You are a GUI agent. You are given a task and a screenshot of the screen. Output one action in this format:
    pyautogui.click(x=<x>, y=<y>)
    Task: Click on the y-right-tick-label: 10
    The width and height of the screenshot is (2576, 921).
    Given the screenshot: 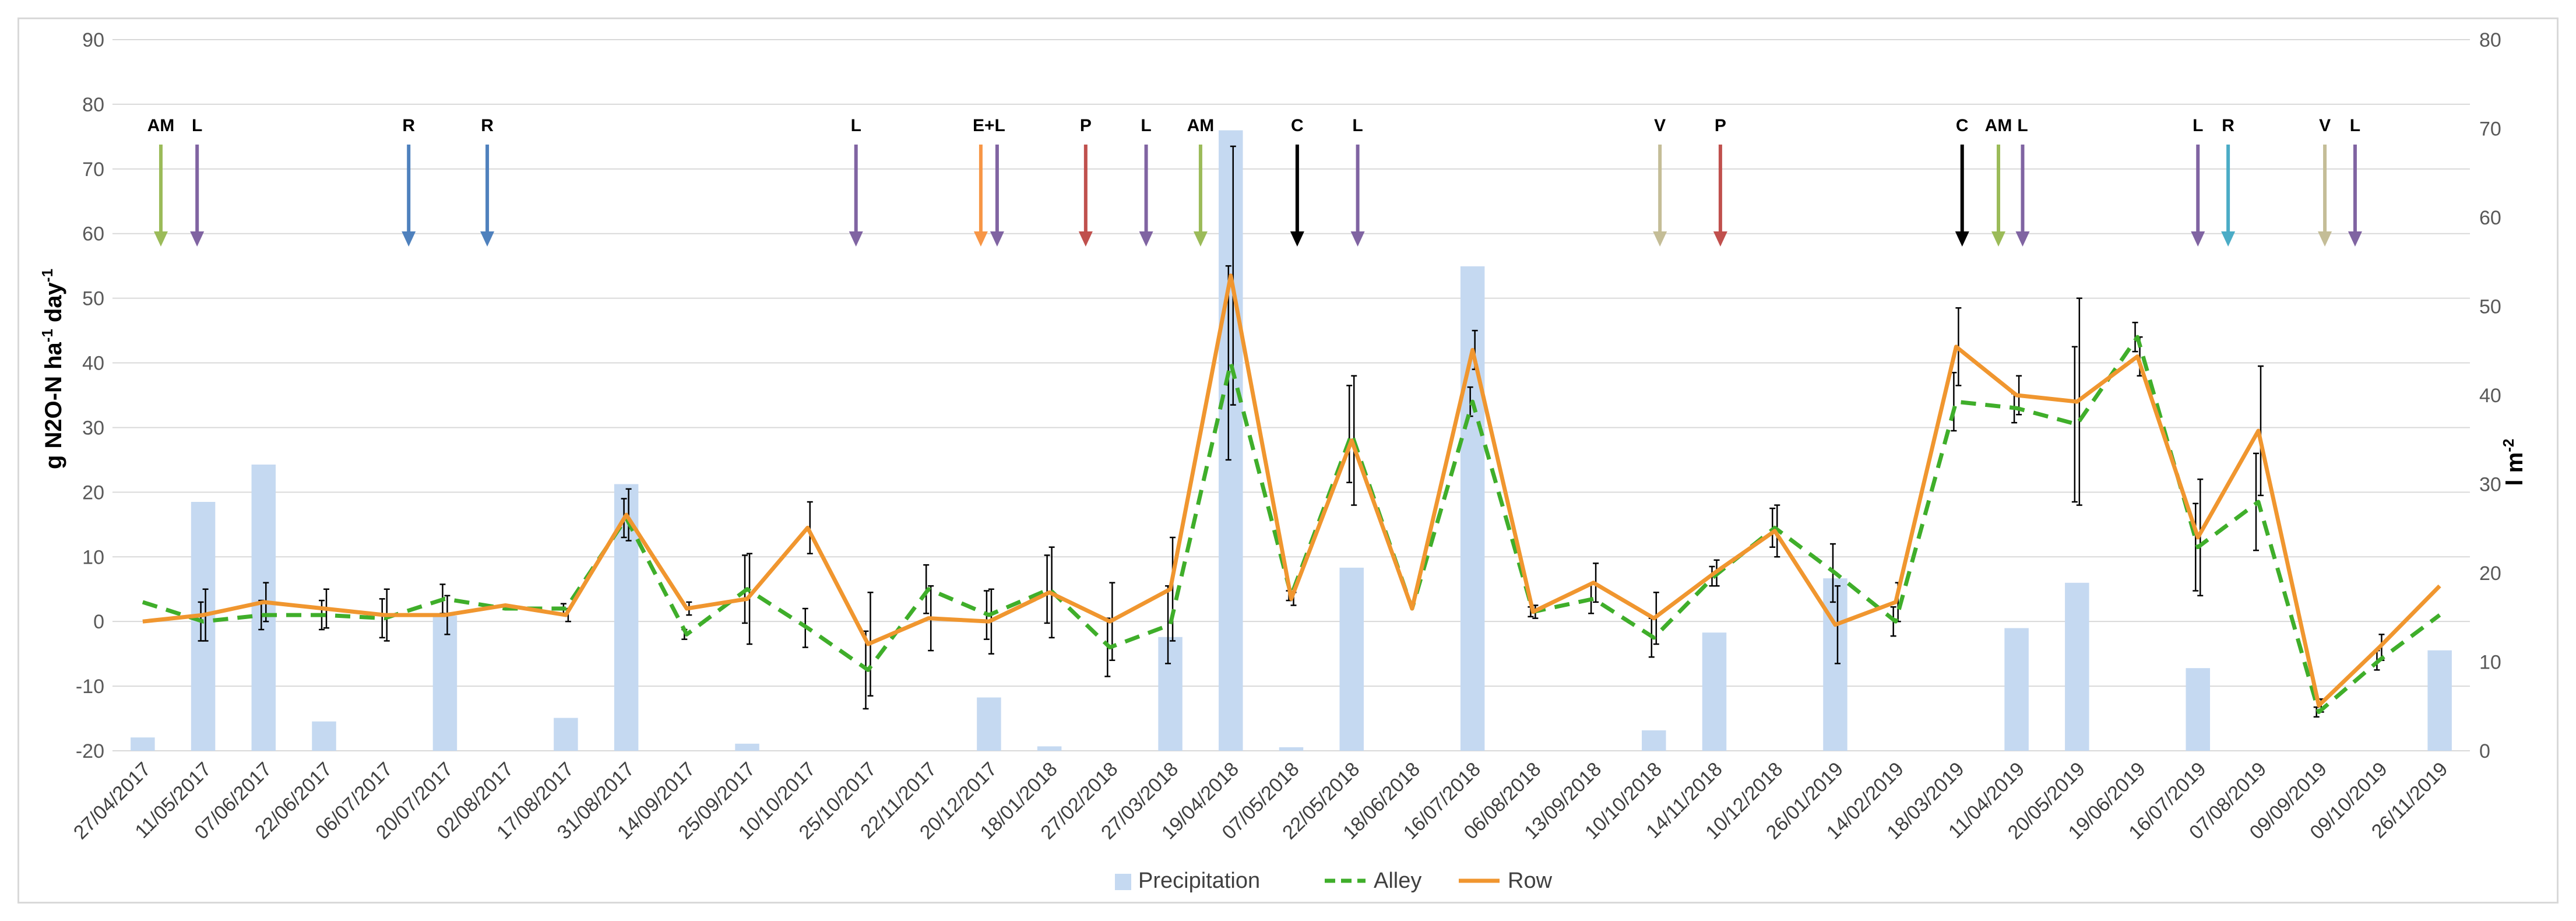 What is the action you would take?
    pyautogui.click(x=2490, y=663)
    